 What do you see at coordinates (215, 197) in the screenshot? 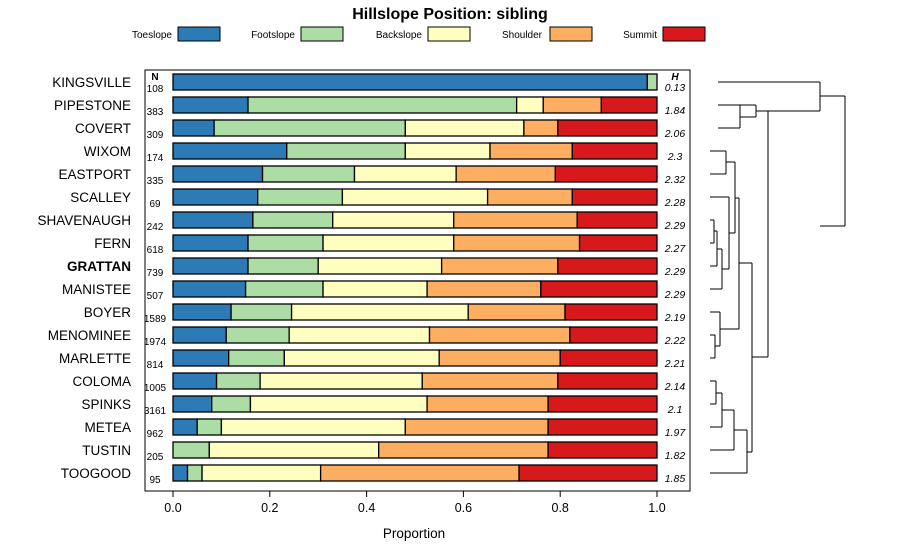
I see `bar-scalley-toeslope` at bounding box center [215, 197].